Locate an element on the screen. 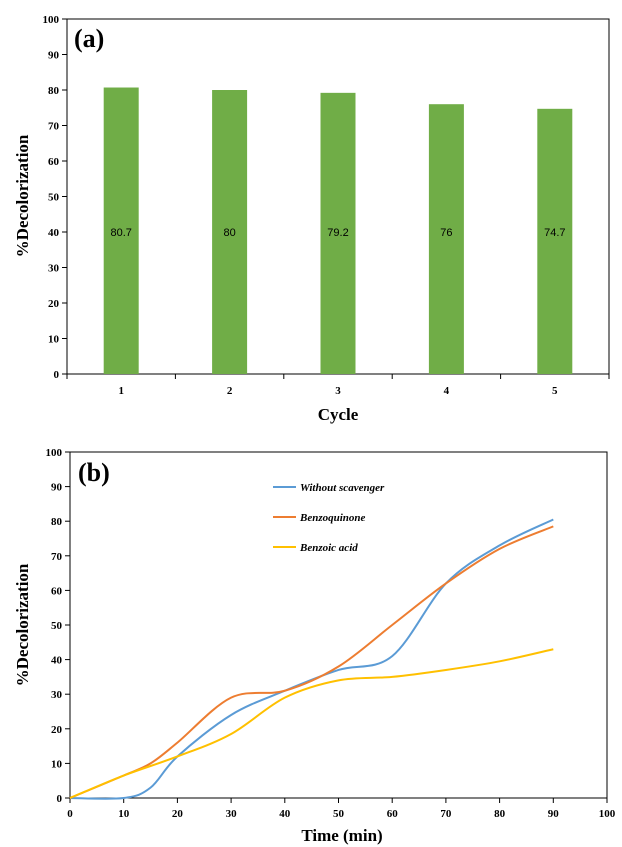 Image resolution: width=622 pixels, height=847 pixels. panel-label-a: (a) is located at coordinates (89, 38).